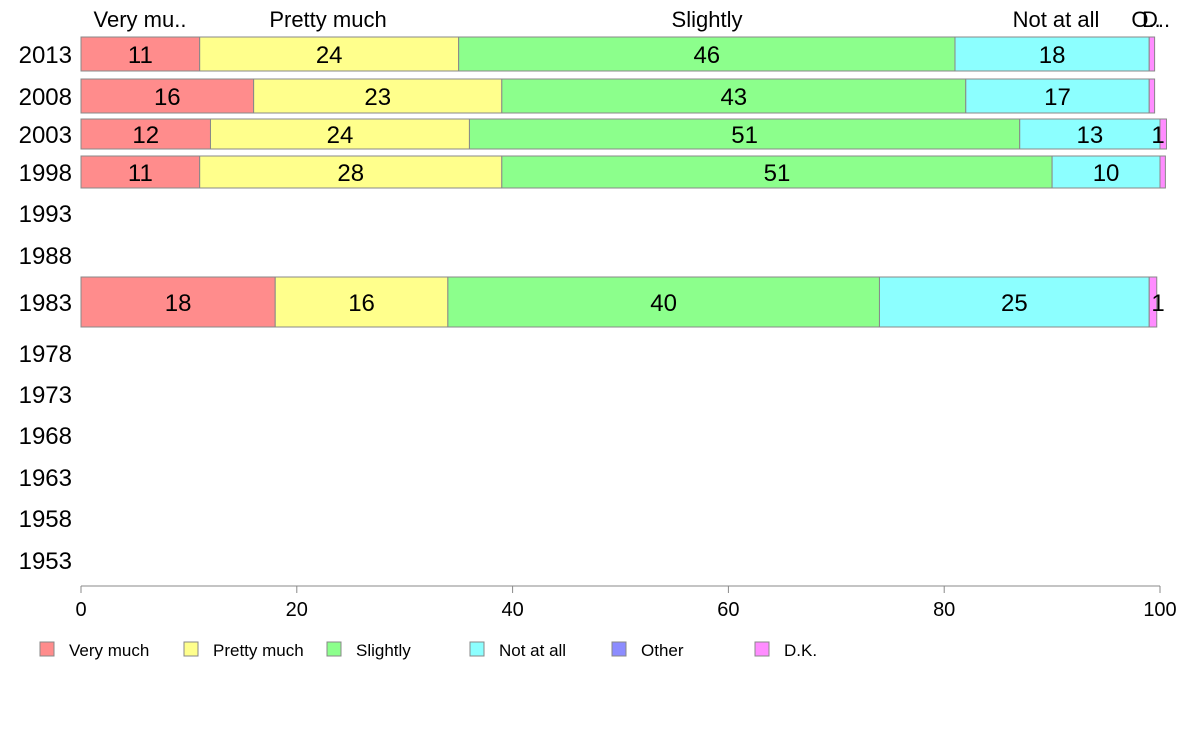 This screenshot has height=736, width=1188. Describe the element at coordinates (191, 649) in the screenshot. I see `legend-swatch-prettymuch` at that location.